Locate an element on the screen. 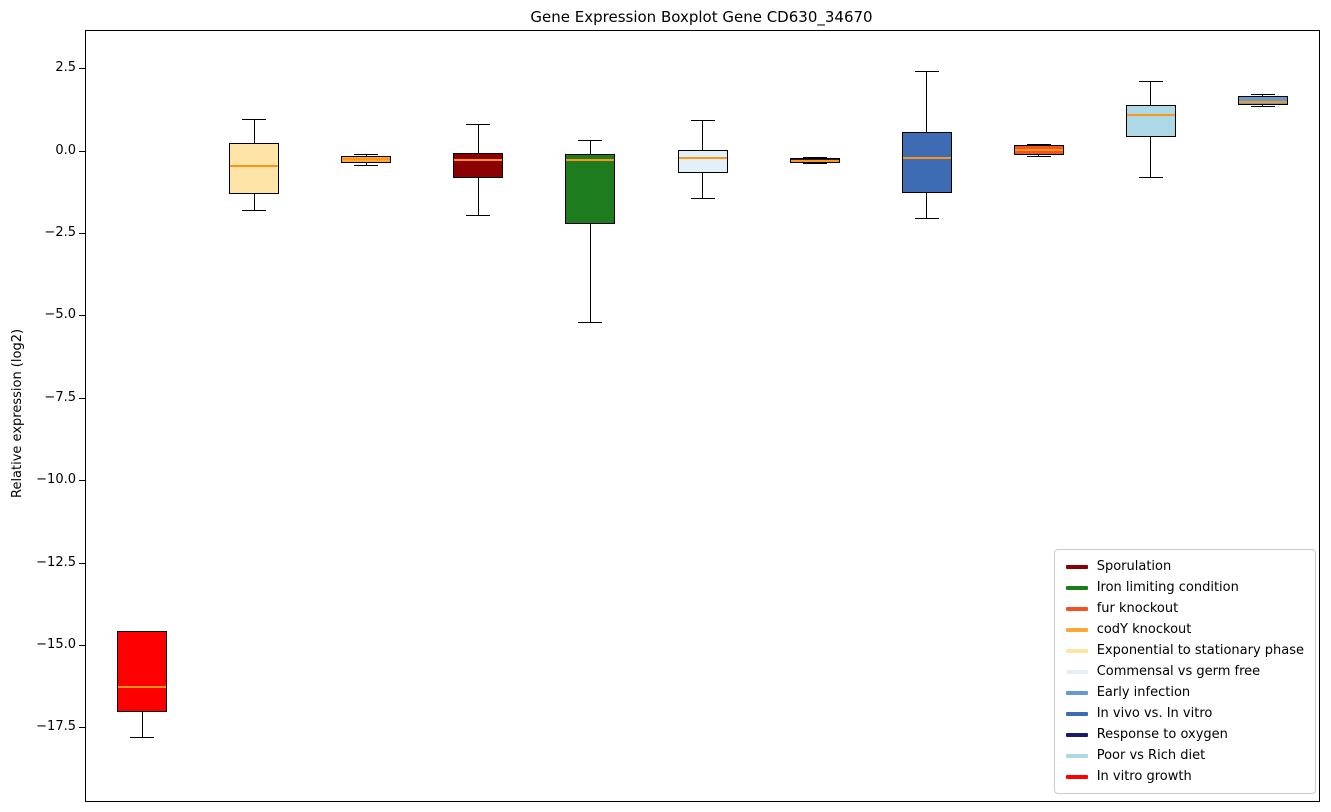 Image resolution: width=1331 pixels, height=812 pixels. whisker-line is located at coordinates (590, 232).